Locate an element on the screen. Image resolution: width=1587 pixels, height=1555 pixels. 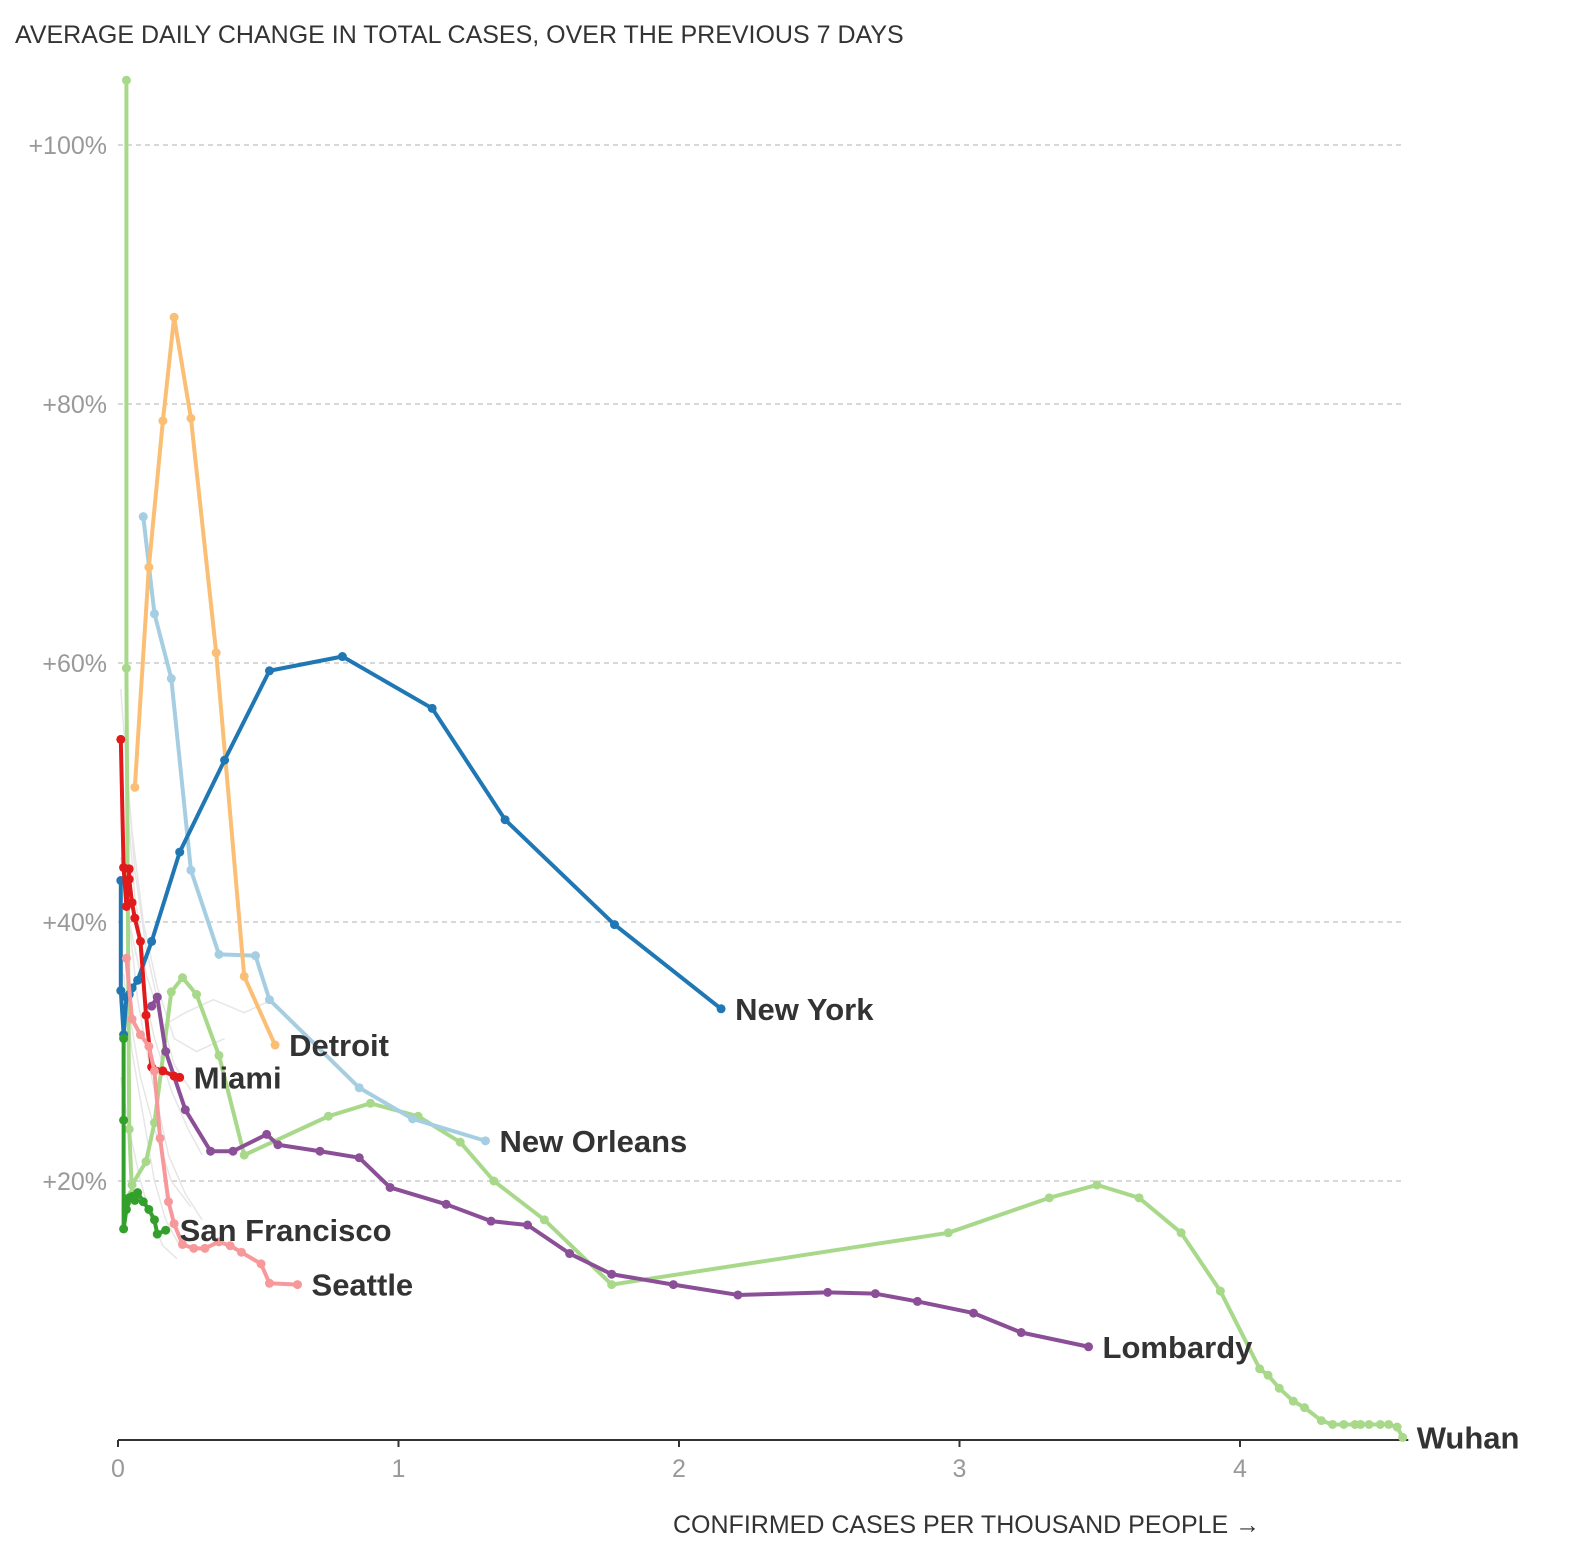
series-line-lombardy is located at coordinates (620, 1172).